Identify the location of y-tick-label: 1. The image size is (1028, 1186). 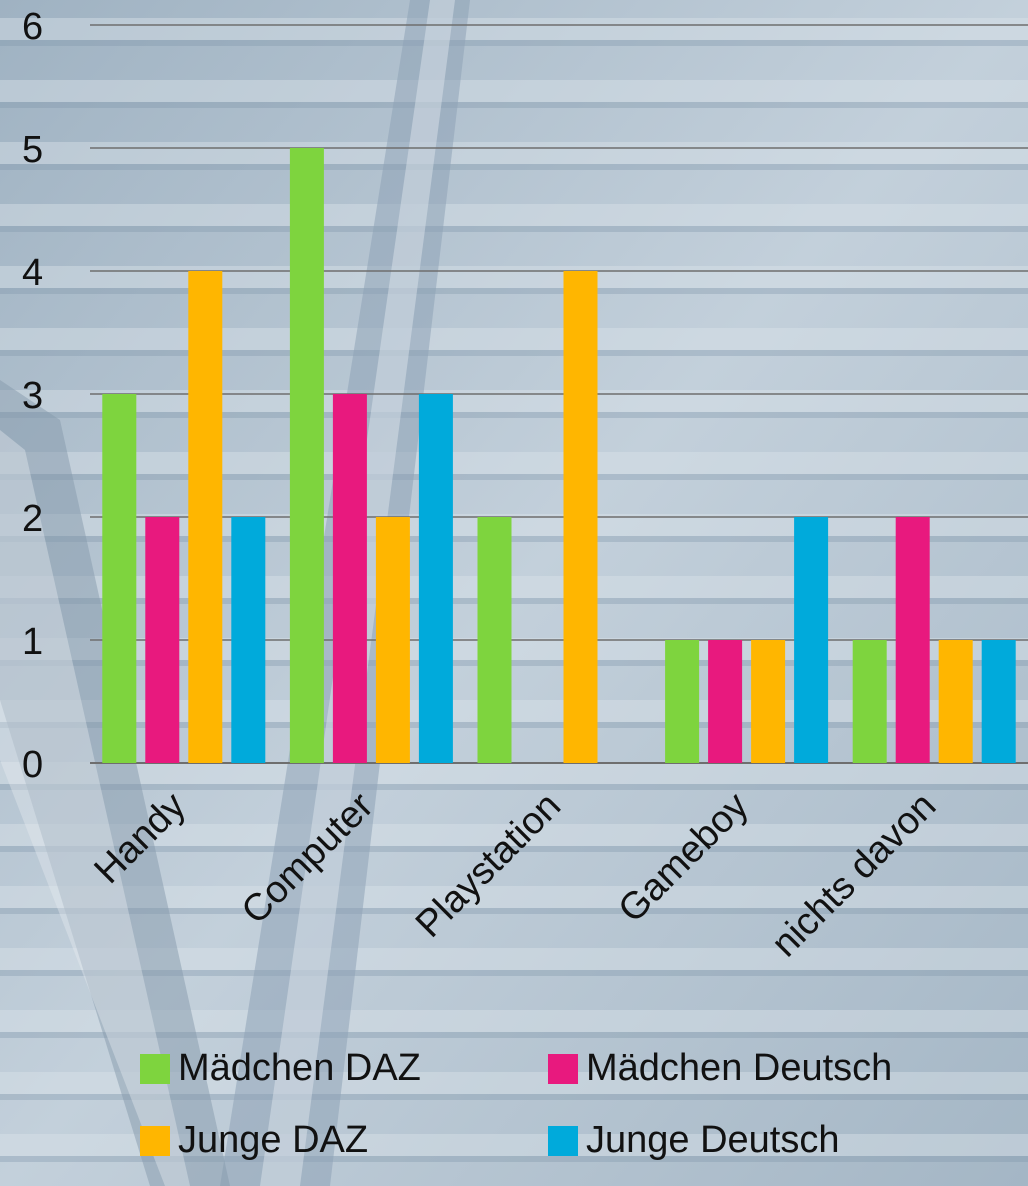
(32, 642).